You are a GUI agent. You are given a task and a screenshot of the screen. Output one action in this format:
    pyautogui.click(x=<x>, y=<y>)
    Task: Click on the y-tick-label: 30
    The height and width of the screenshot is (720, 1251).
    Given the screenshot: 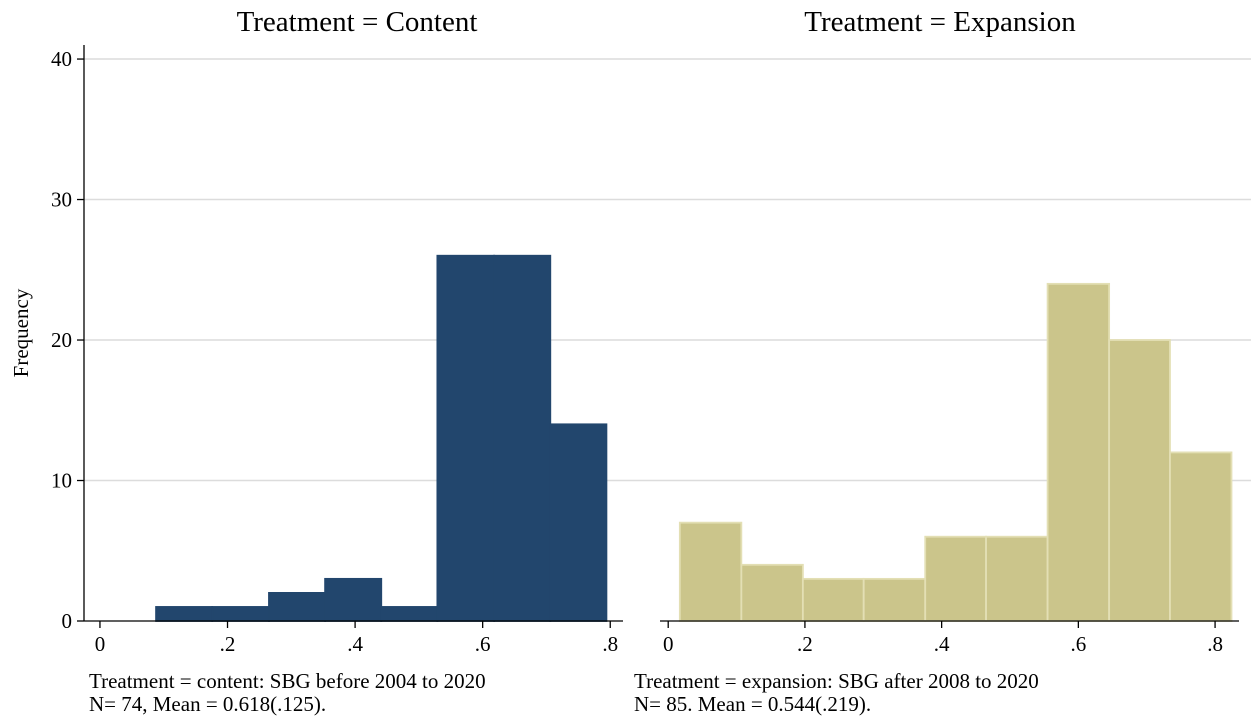 What is the action you would take?
    pyautogui.click(x=61, y=200)
    